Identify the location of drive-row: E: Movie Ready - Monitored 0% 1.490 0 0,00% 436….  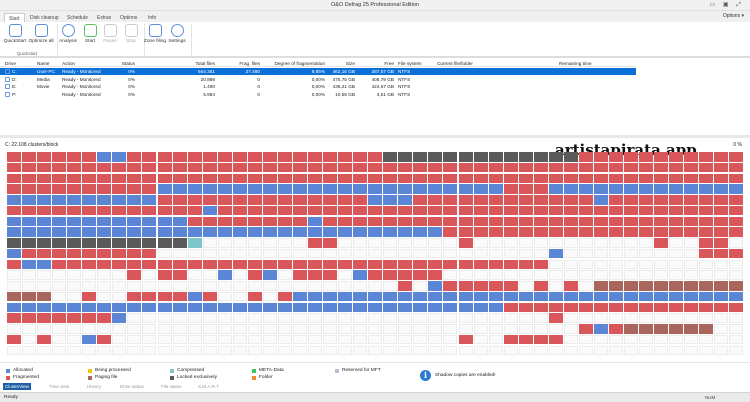
(318, 86).